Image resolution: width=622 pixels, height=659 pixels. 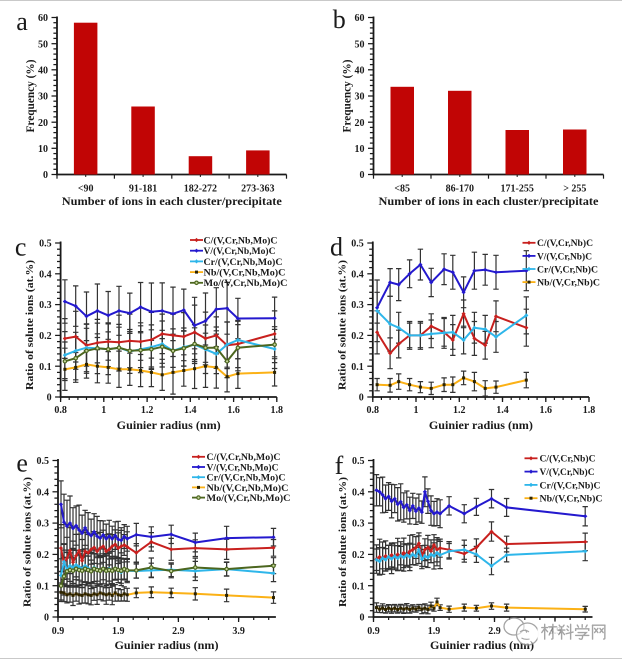 What do you see at coordinates (257, 189) in the screenshot?
I see `svg-text: 273-363` at bounding box center [257, 189].